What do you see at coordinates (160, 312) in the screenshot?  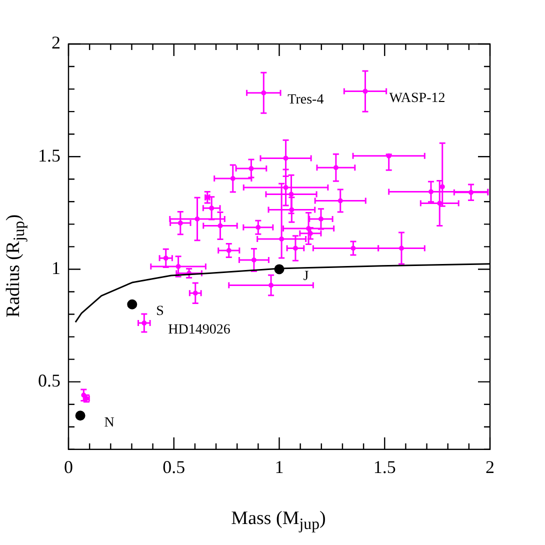 I see `annotation: S` at bounding box center [160, 312].